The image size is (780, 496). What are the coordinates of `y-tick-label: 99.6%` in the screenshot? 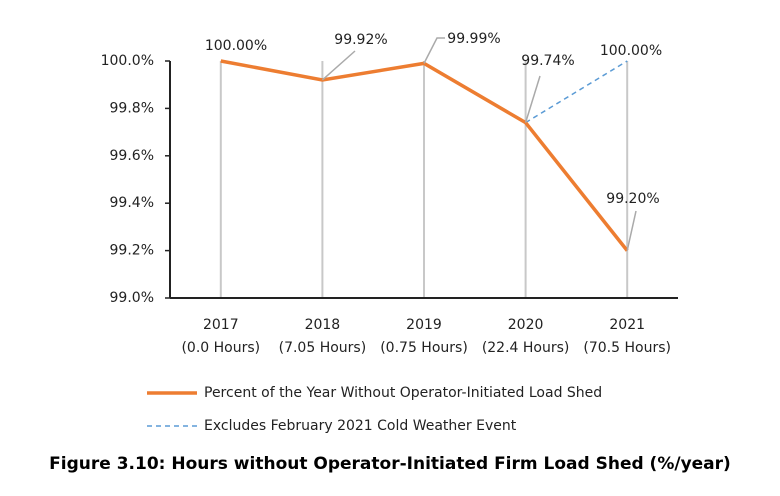 It's located at (132, 156).